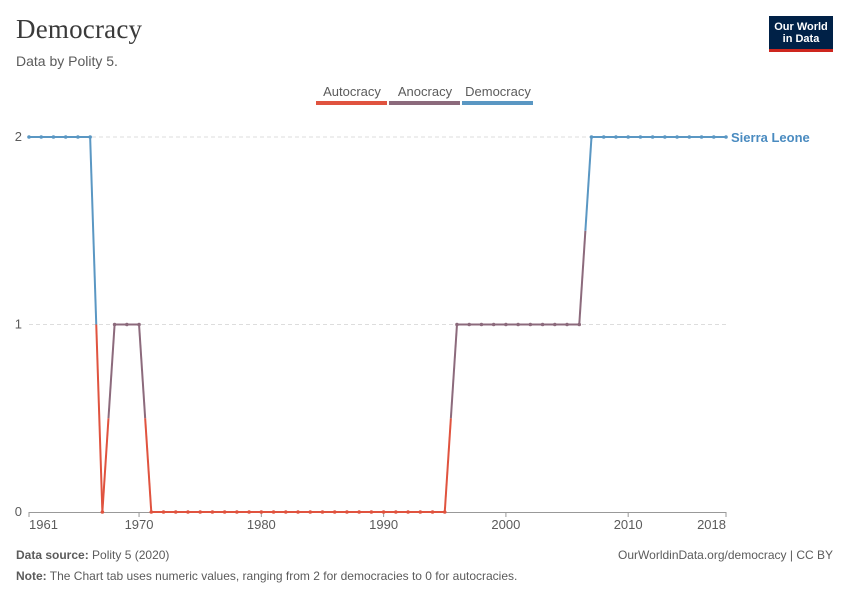  Describe the element at coordinates (67, 61) in the screenshot. I see `chart-subtitle: Data by Polity 5.` at that location.